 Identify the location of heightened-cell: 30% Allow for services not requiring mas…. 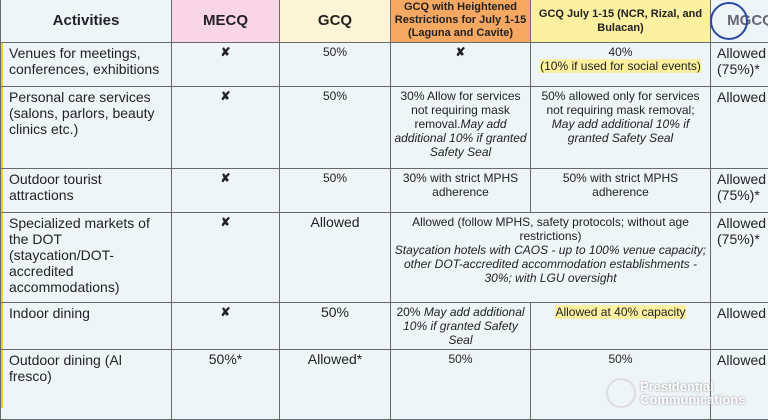
(461, 128).